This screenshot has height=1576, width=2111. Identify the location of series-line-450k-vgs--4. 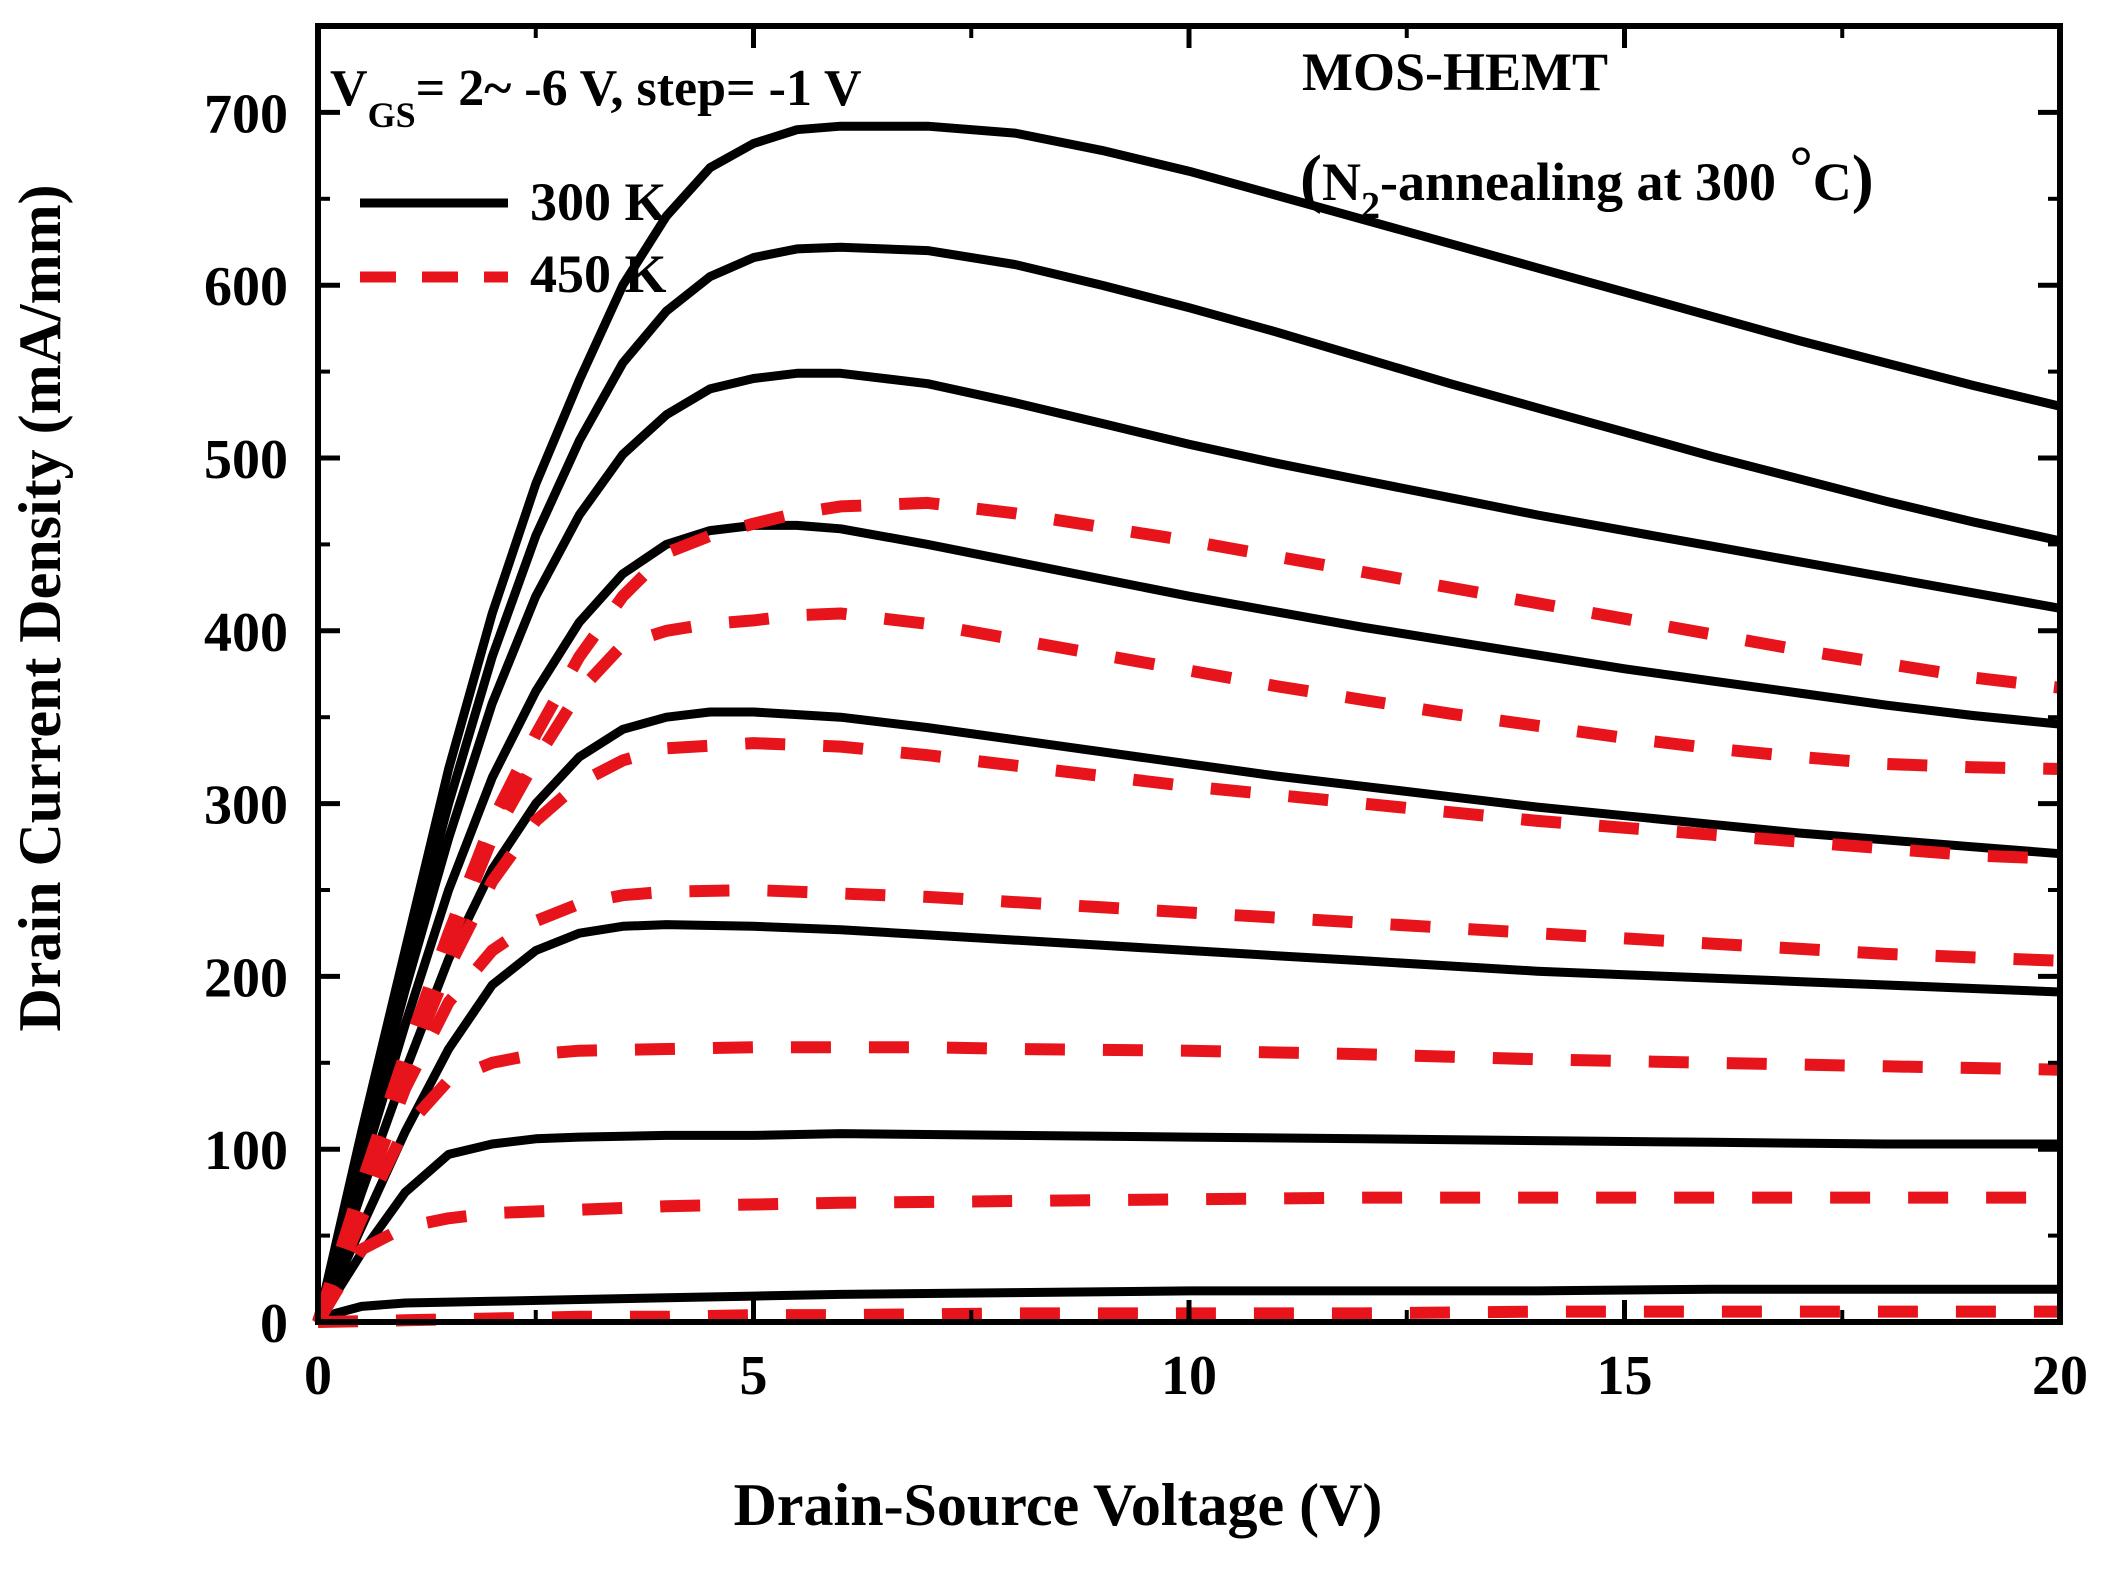
(1188, 1316).